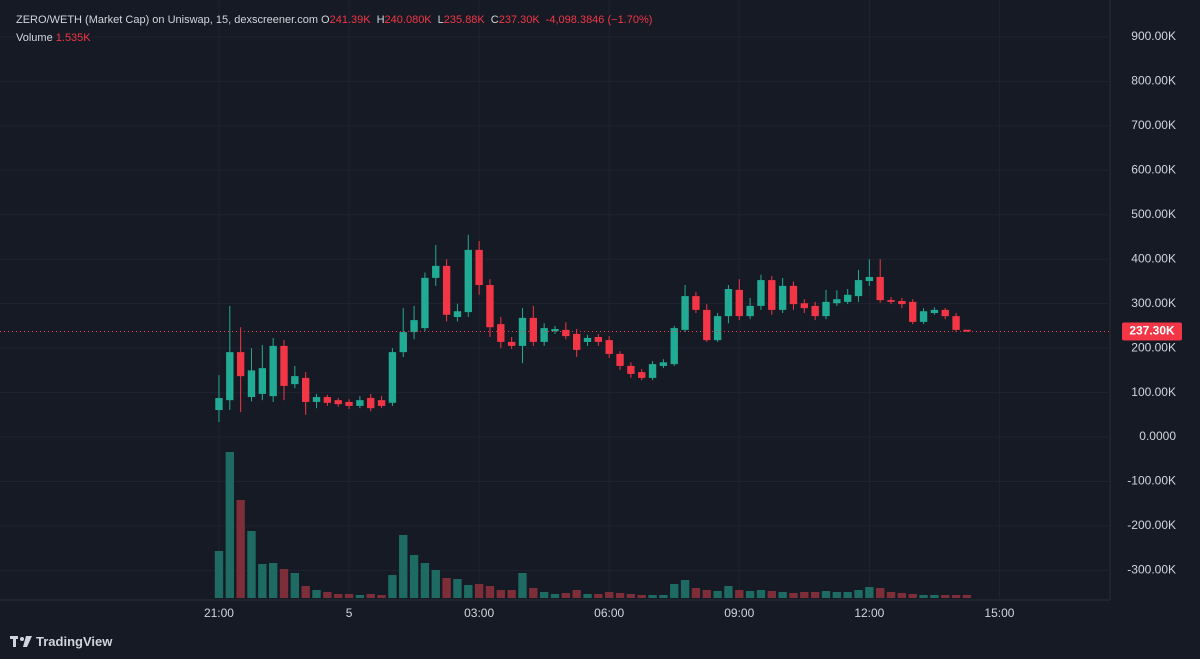 This screenshot has width=1200, height=659. What do you see at coordinates (380, 20) in the screenshot?
I see `ohlc-key: H` at bounding box center [380, 20].